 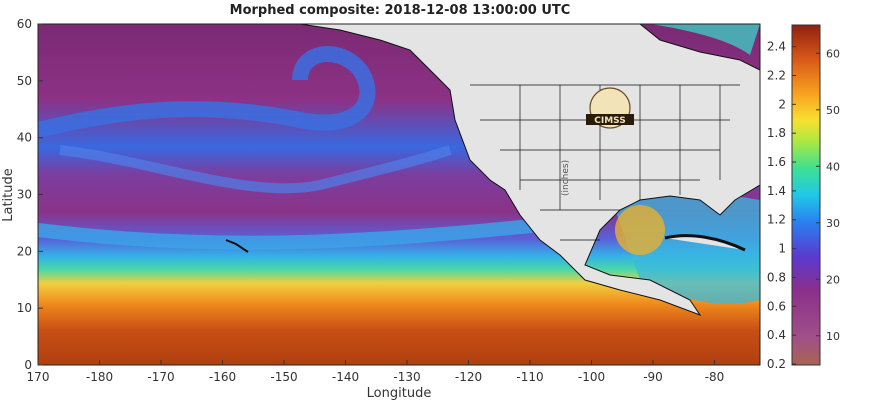 I want to click on cb-inch-tick-label: 2, so click(x=782, y=104).